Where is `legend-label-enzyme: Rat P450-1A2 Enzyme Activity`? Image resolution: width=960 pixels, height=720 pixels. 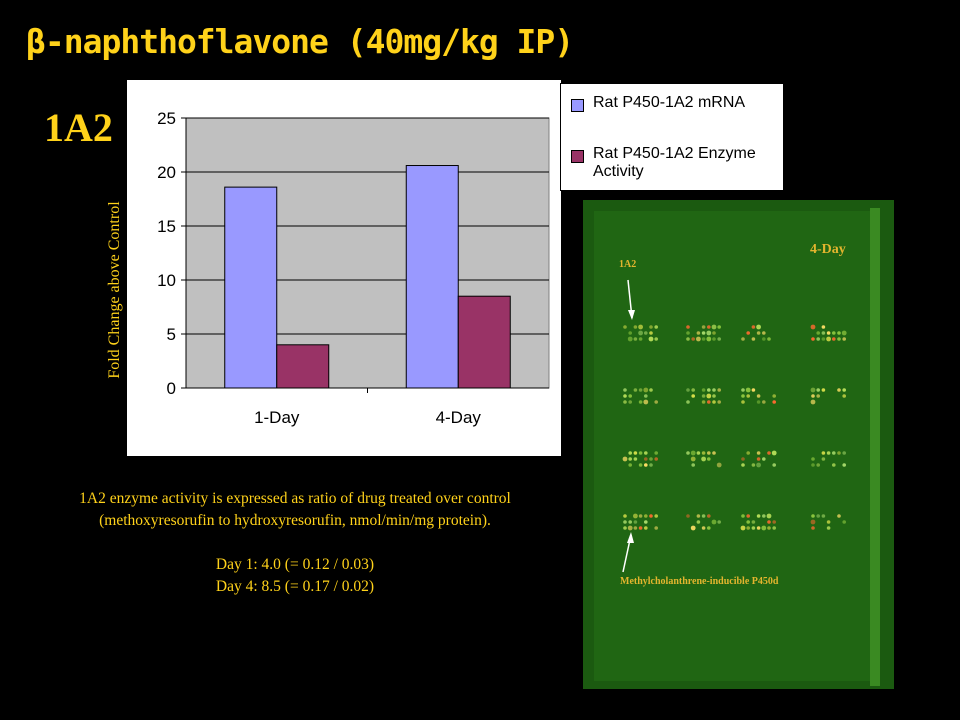 legend-label-enzyme: Rat P450-1A2 Enzyme Activity is located at coordinates (674, 162).